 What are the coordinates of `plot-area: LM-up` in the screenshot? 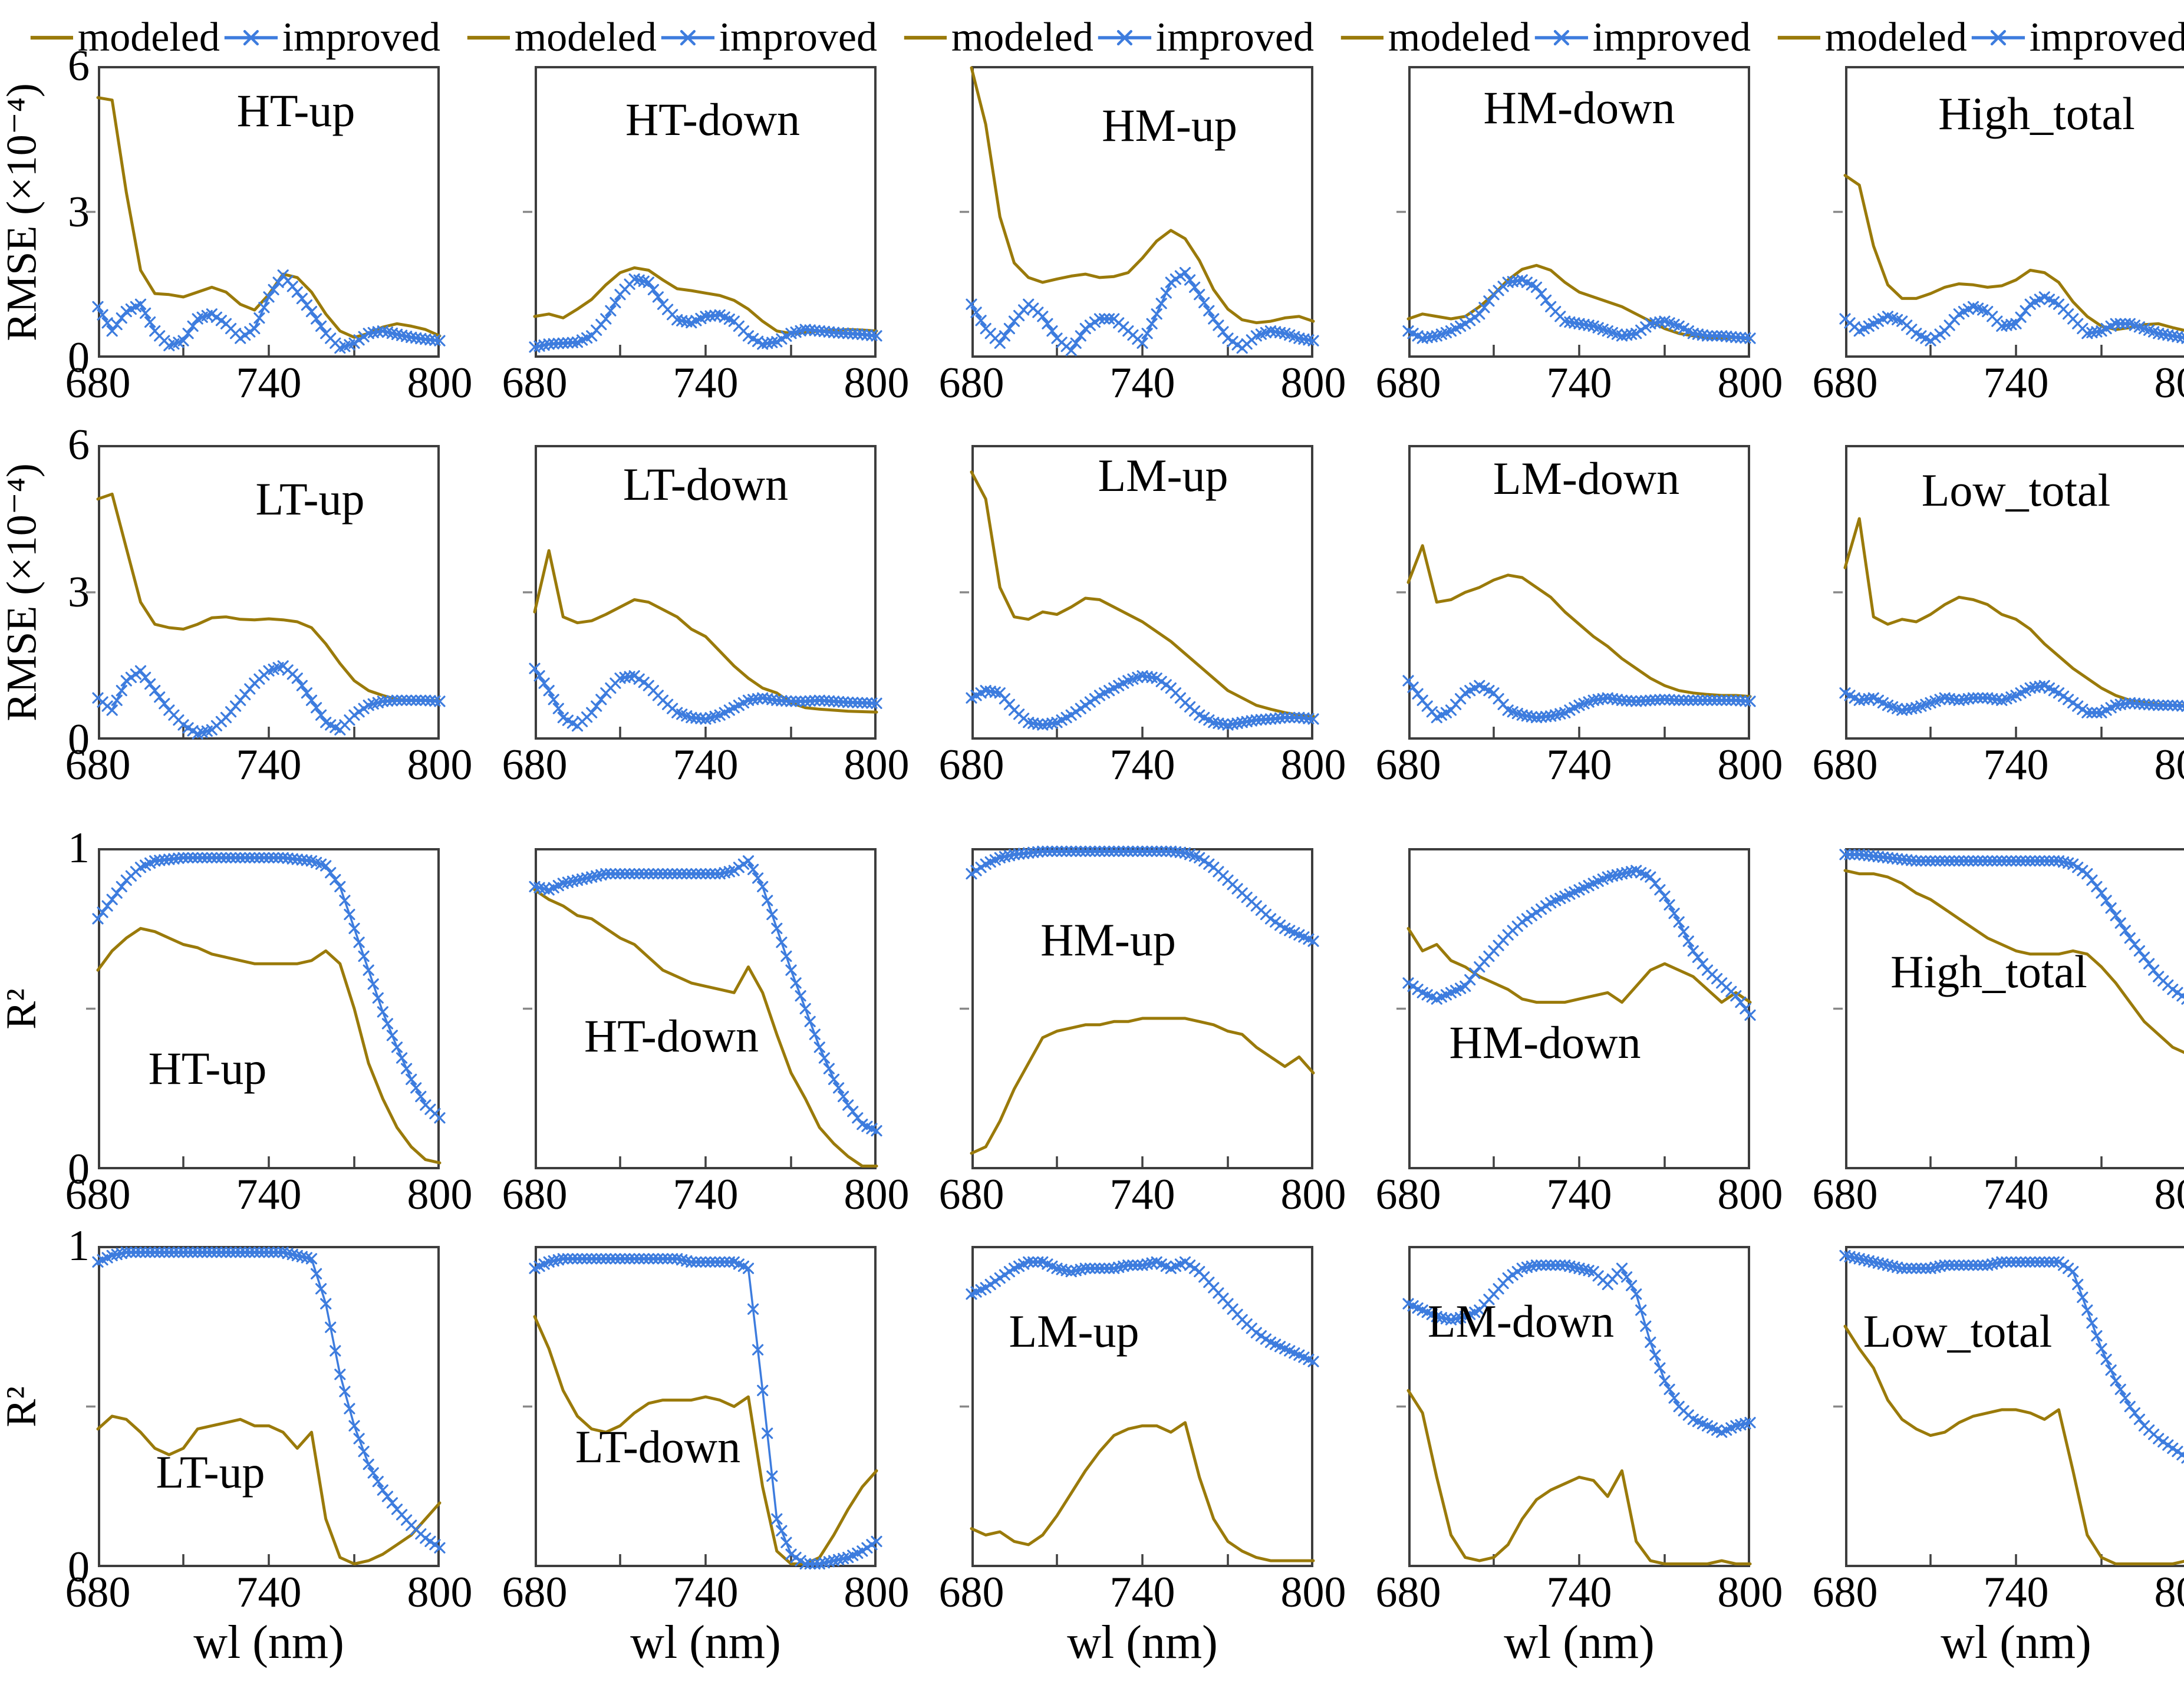 It's located at (1139, 592).